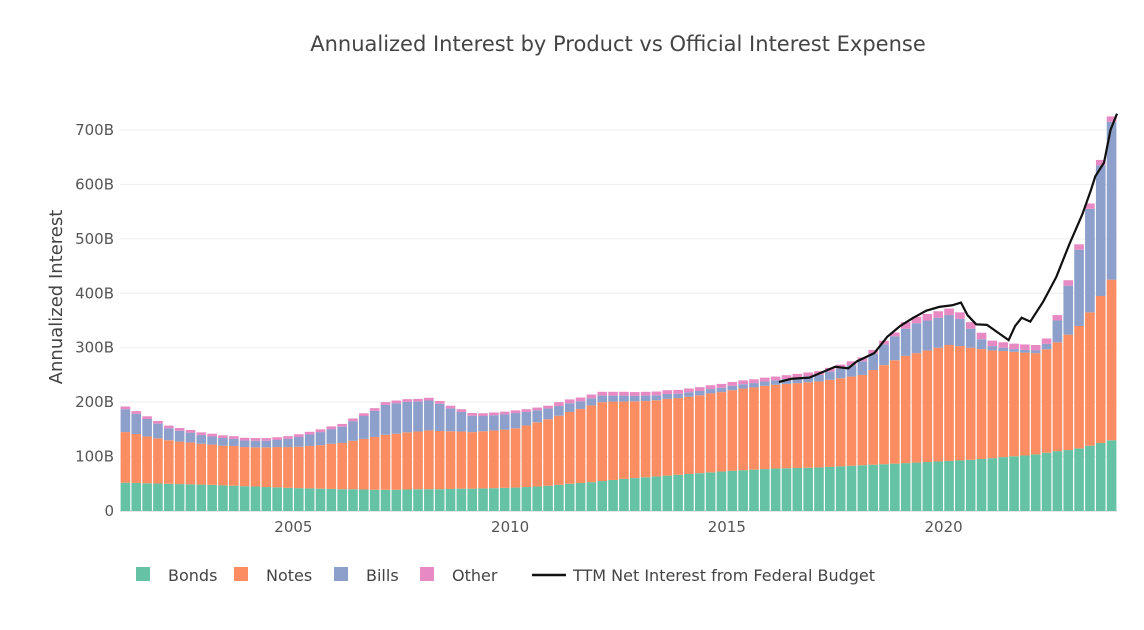 The height and width of the screenshot is (630, 1144). What do you see at coordinates (94, 348) in the screenshot?
I see `y-tick-label: 300B` at bounding box center [94, 348].